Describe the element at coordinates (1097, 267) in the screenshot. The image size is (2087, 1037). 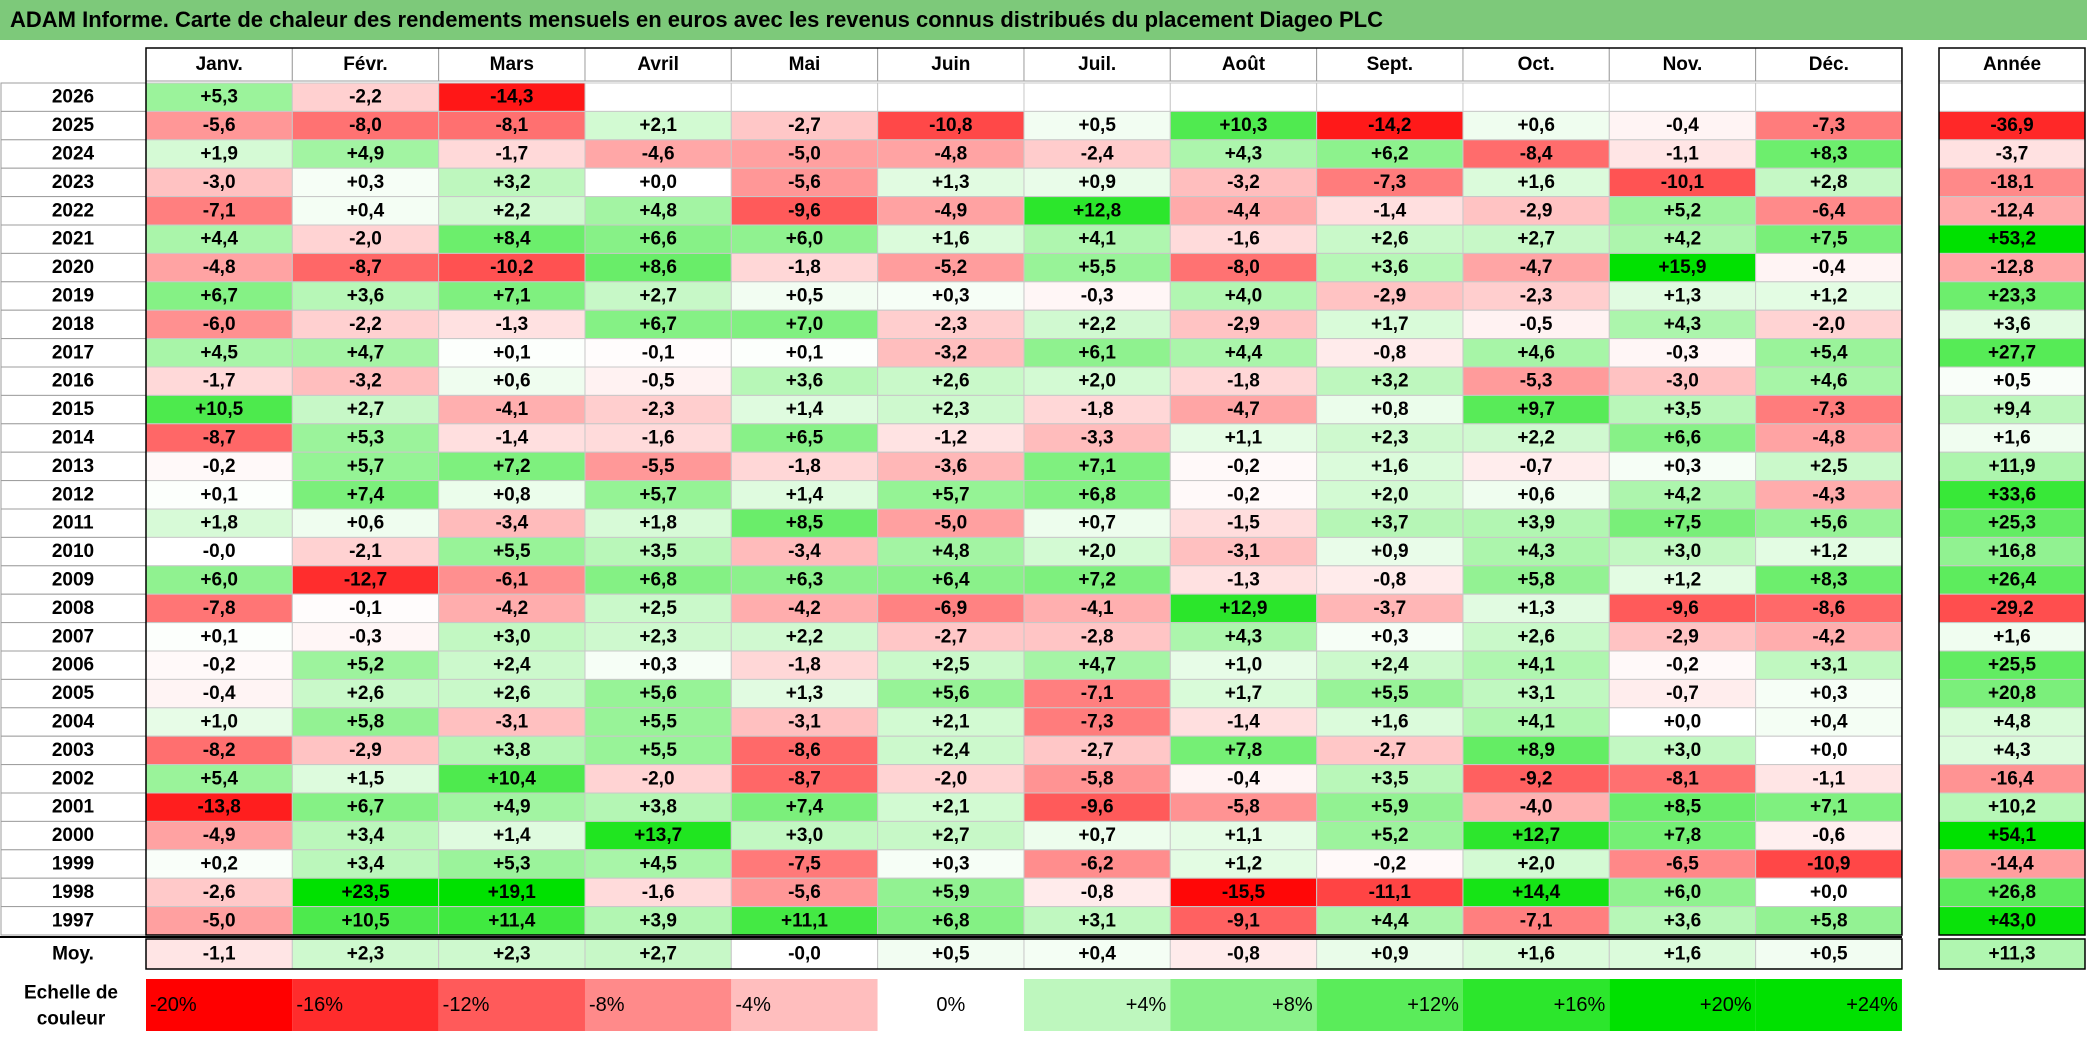
I see `heatmap-cell-value: +5,5` at that location.